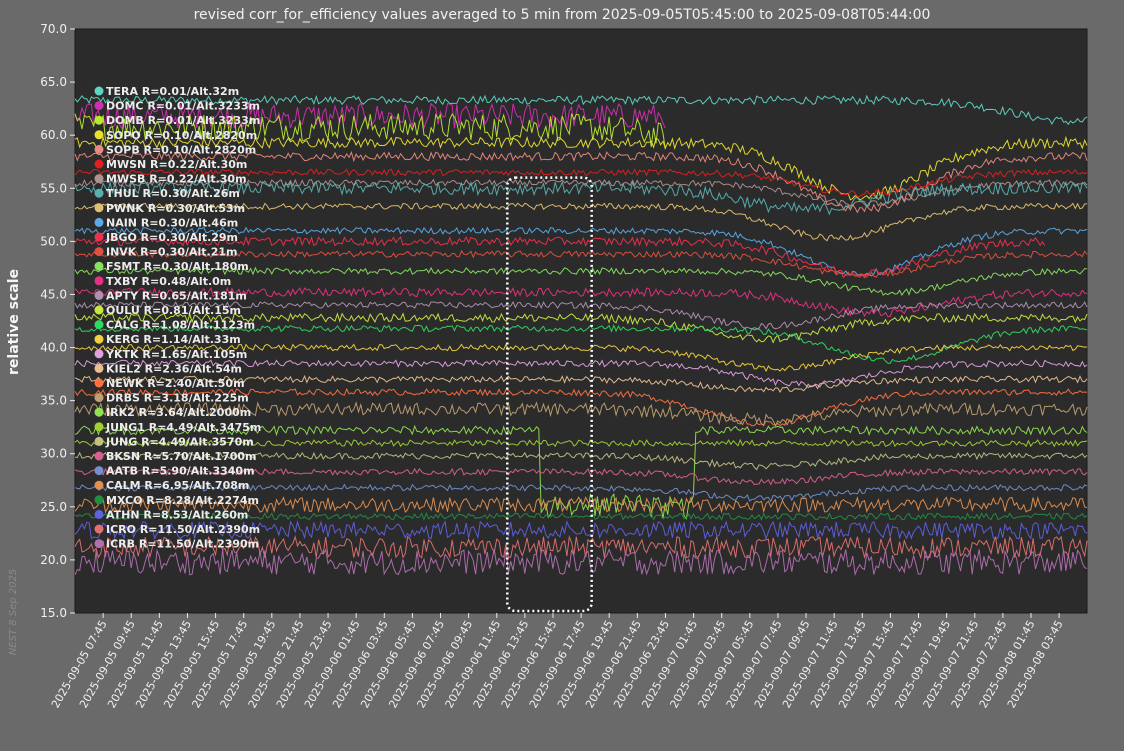  What do you see at coordinates (176, 164) in the screenshot?
I see `legend-label: MWSN R=0.22/Alt.30m` at bounding box center [176, 164].